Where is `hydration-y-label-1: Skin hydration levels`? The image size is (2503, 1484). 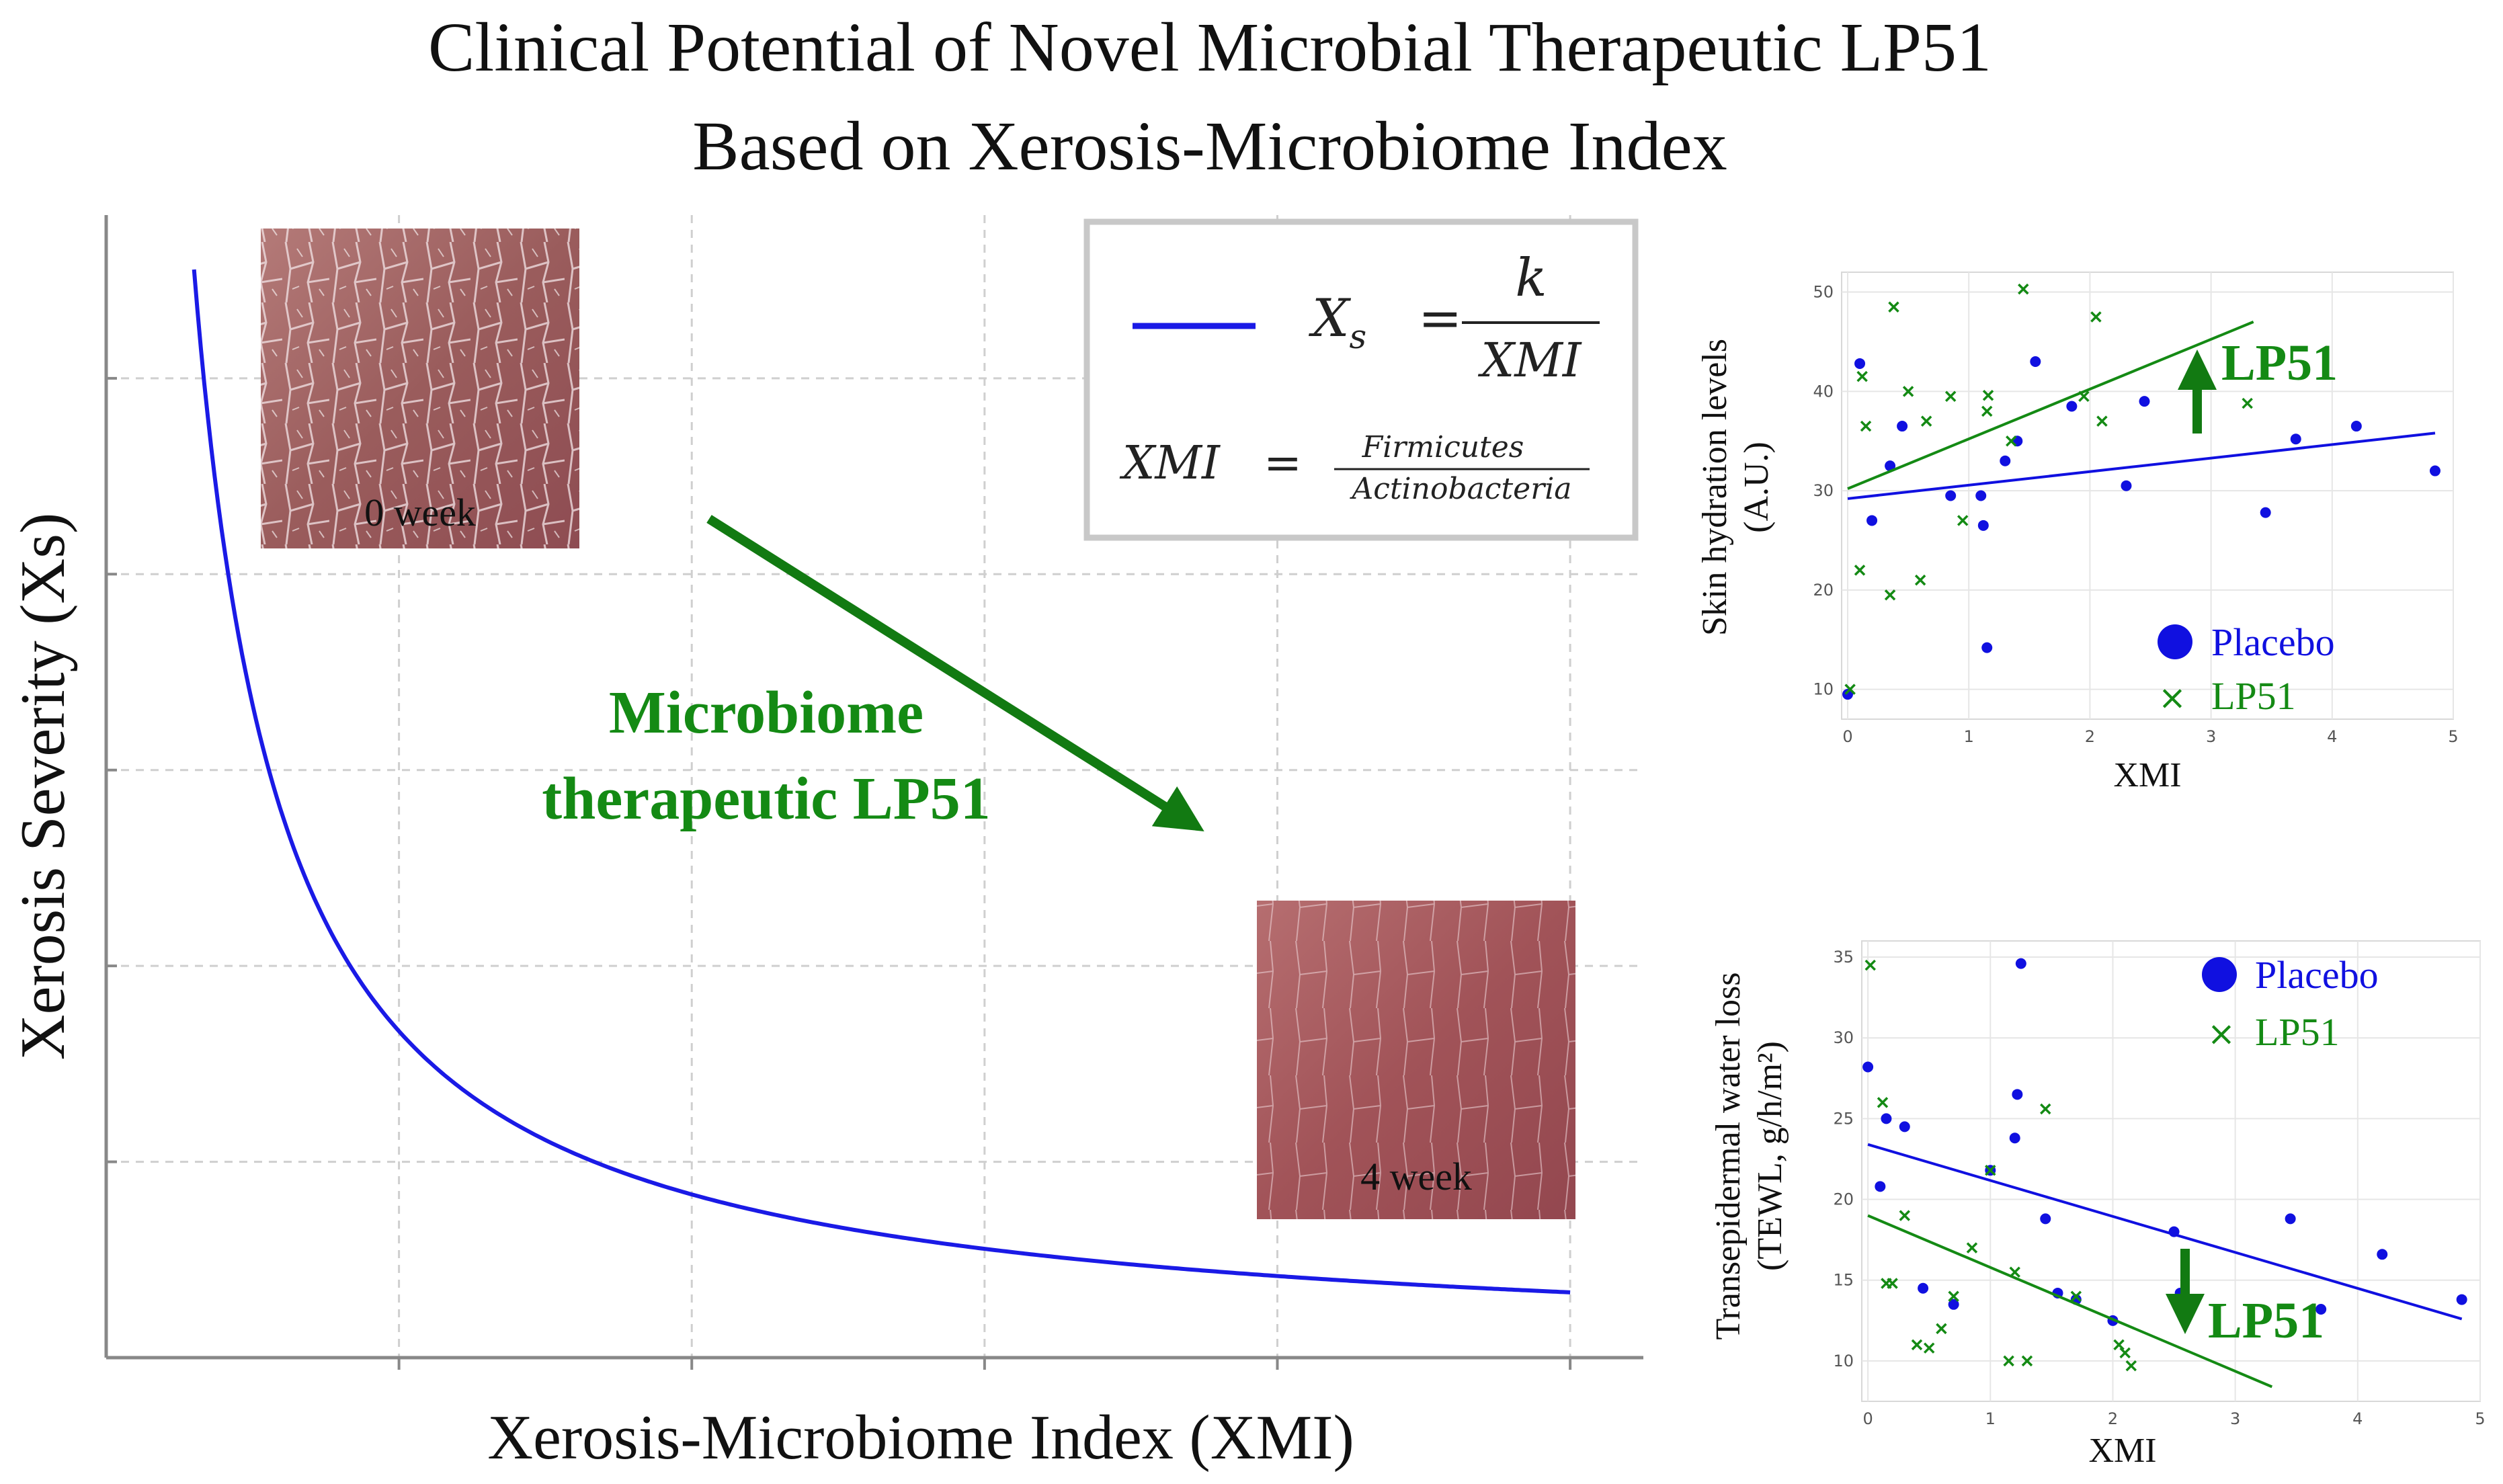 hydration-y-label-1: Skin hydration levels is located at coordinates (1715, 487).